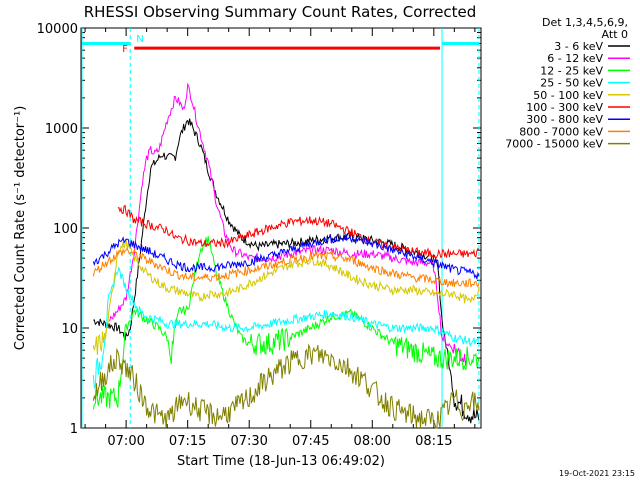 This screenshot has height=480, width=640. What do you see at coordinates (571, 70) in the screenshot?
I see `legend-label: 12 - 25 keV` at bounding box center [571, 70].